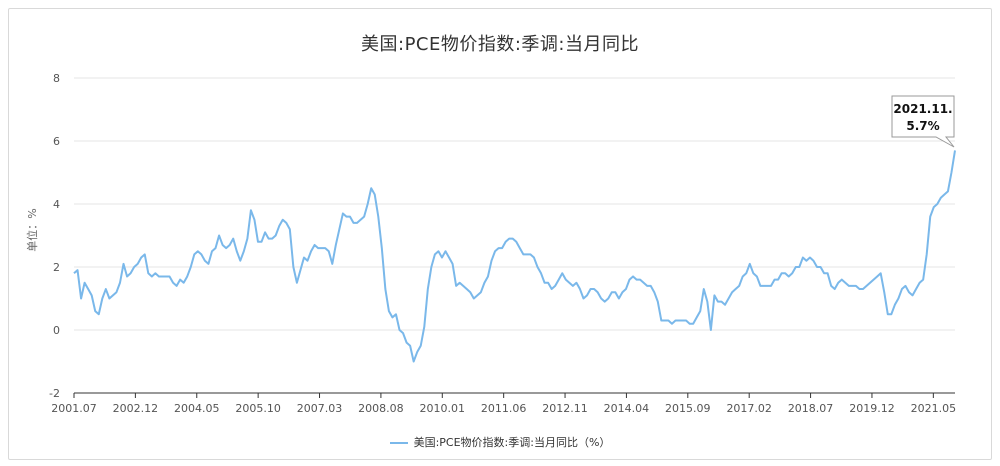 The image size is (1000, 466). Describe the element at coordinates (381, 408) in the screenshot. I see `x-tick-label: 2008.08` at that location.